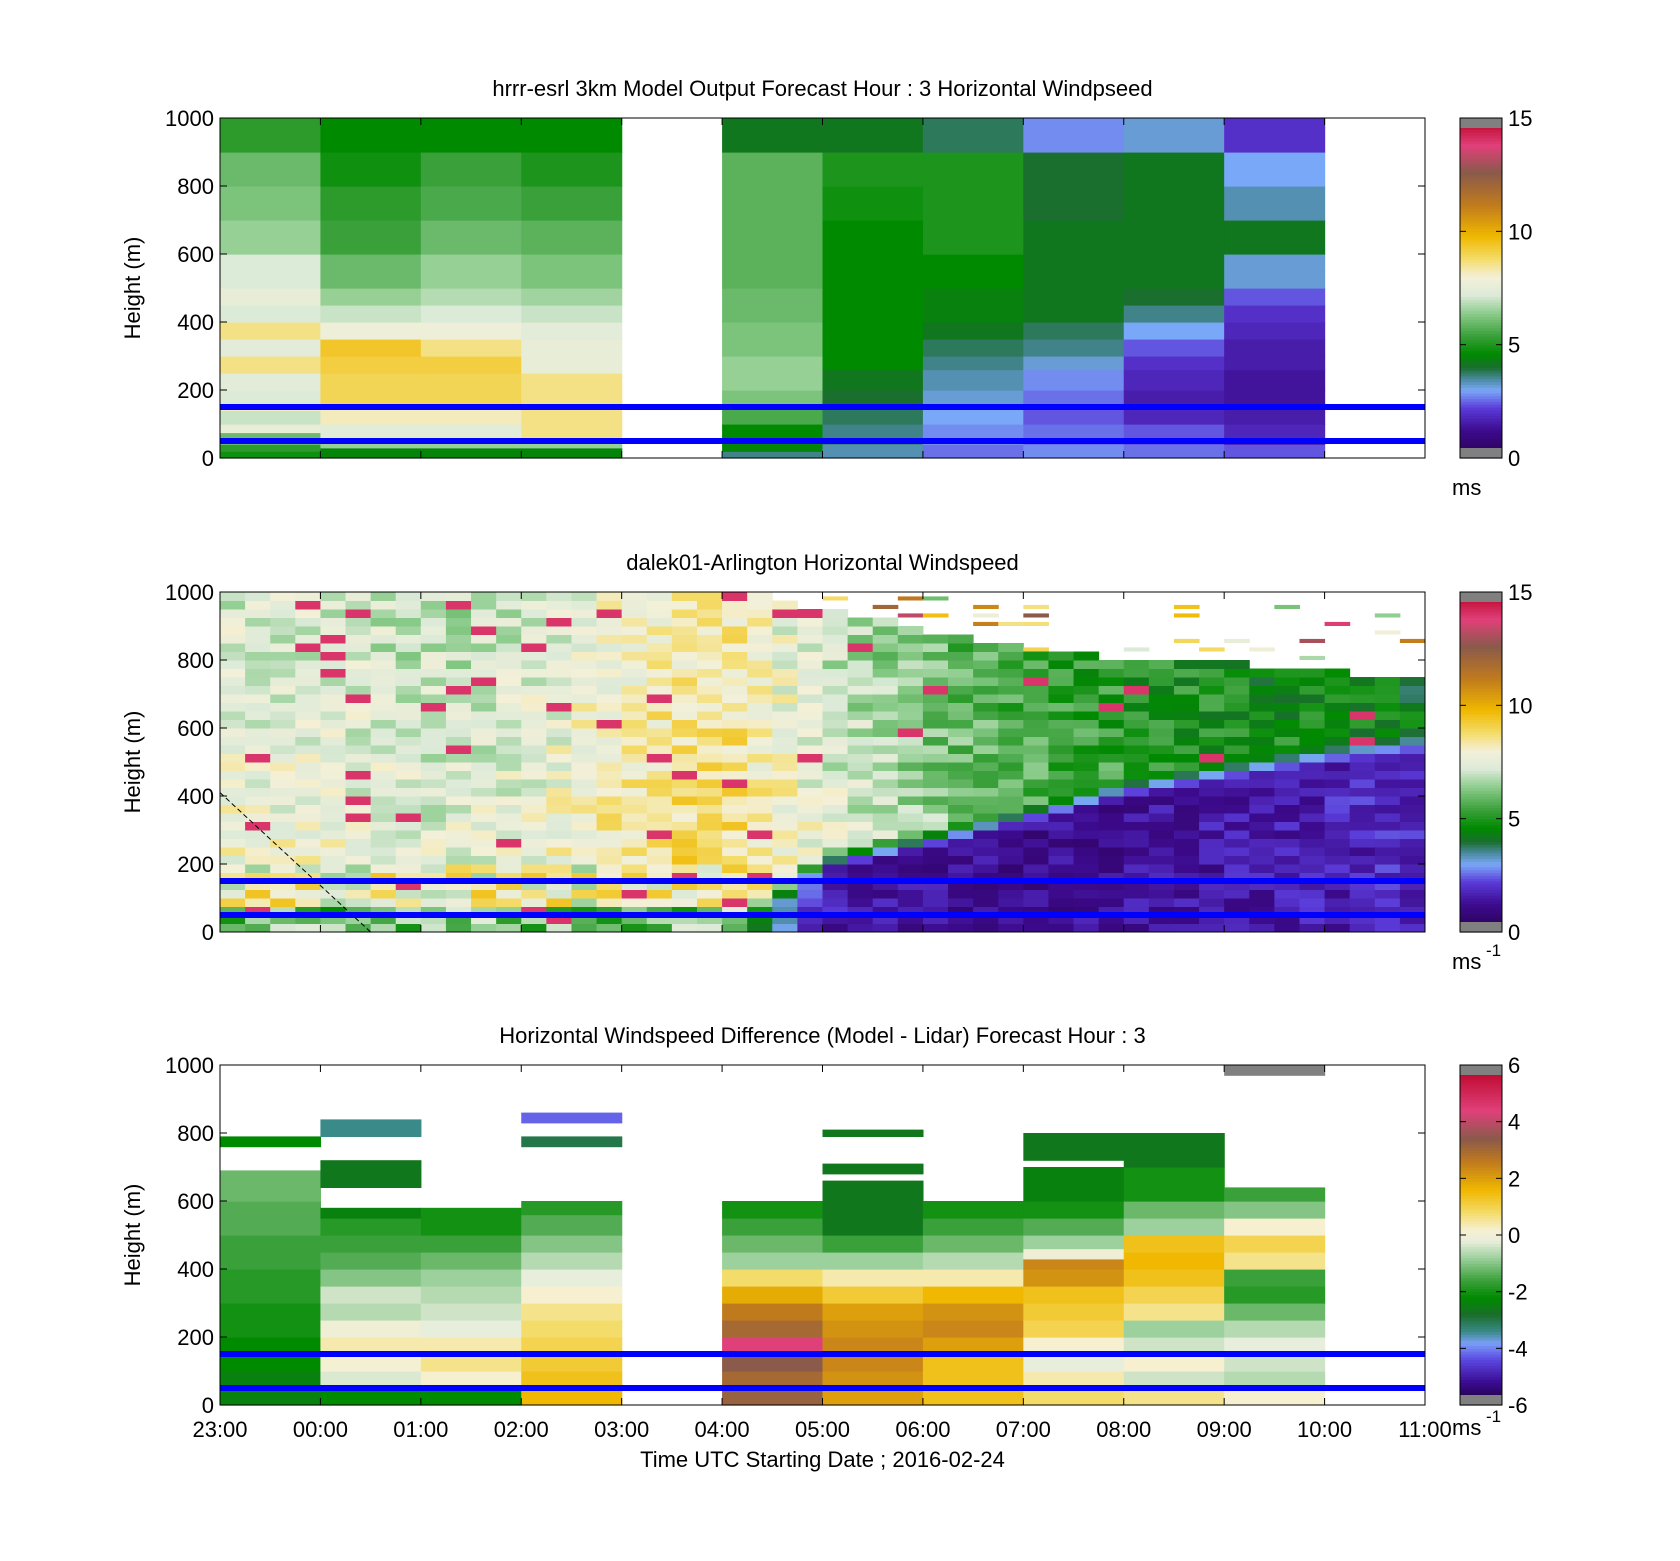 The height and width of the screenshot is (1561, 1680). Describe the element at coordinates (773, 1235) in the screenshot. I see `heatmap-cells` at that location.